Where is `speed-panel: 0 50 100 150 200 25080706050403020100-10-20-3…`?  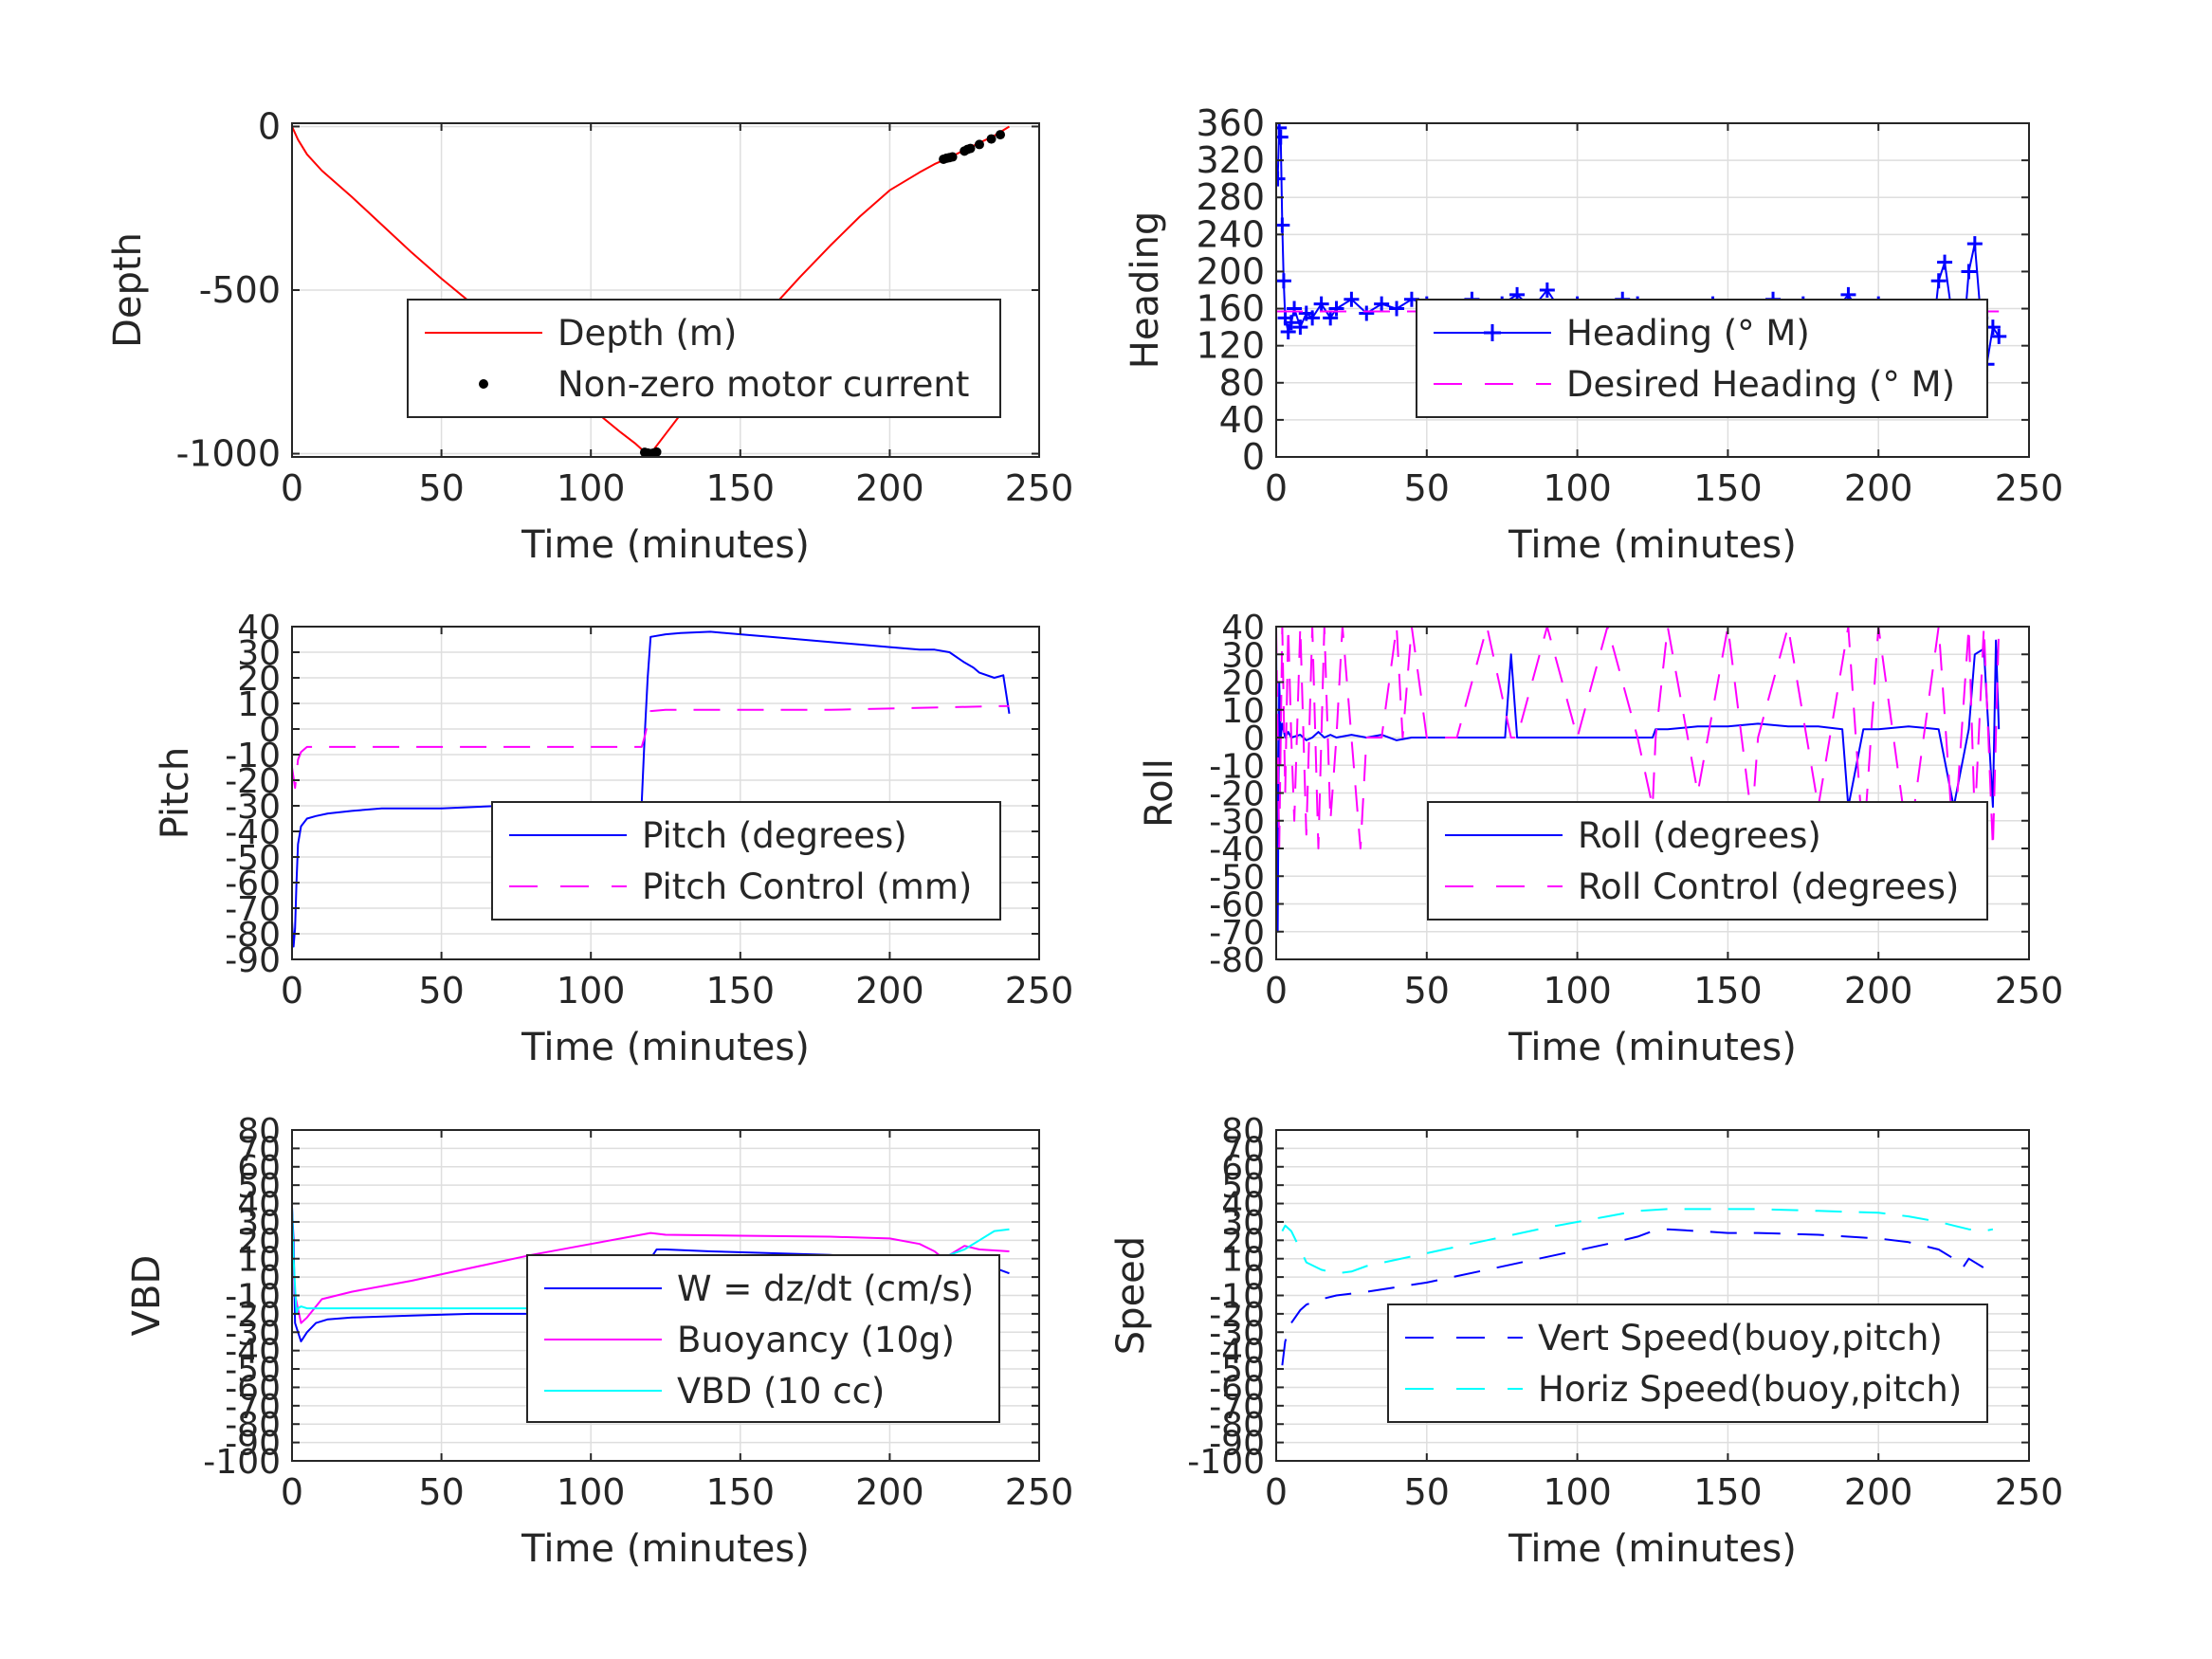 speed-panel: 0 50 100 150 200 25080706050403020100-10-20-3… is located at coordinates (1586, 1341).